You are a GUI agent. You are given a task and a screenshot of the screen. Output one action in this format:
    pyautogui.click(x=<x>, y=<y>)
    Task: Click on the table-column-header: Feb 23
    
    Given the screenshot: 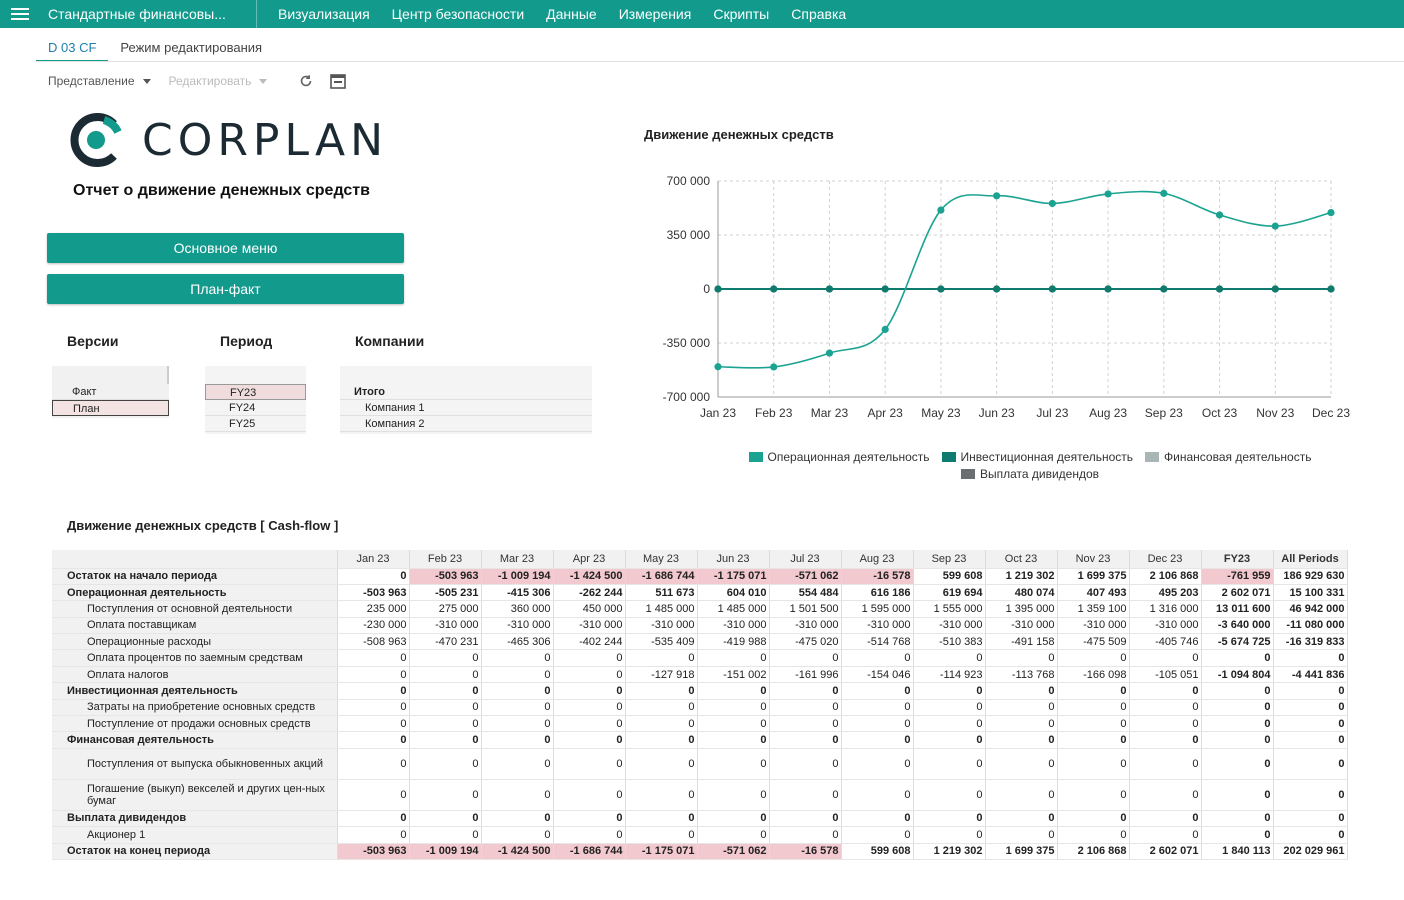 What is the action you would take?
    pyautogui.click(x=445, y=559)
    